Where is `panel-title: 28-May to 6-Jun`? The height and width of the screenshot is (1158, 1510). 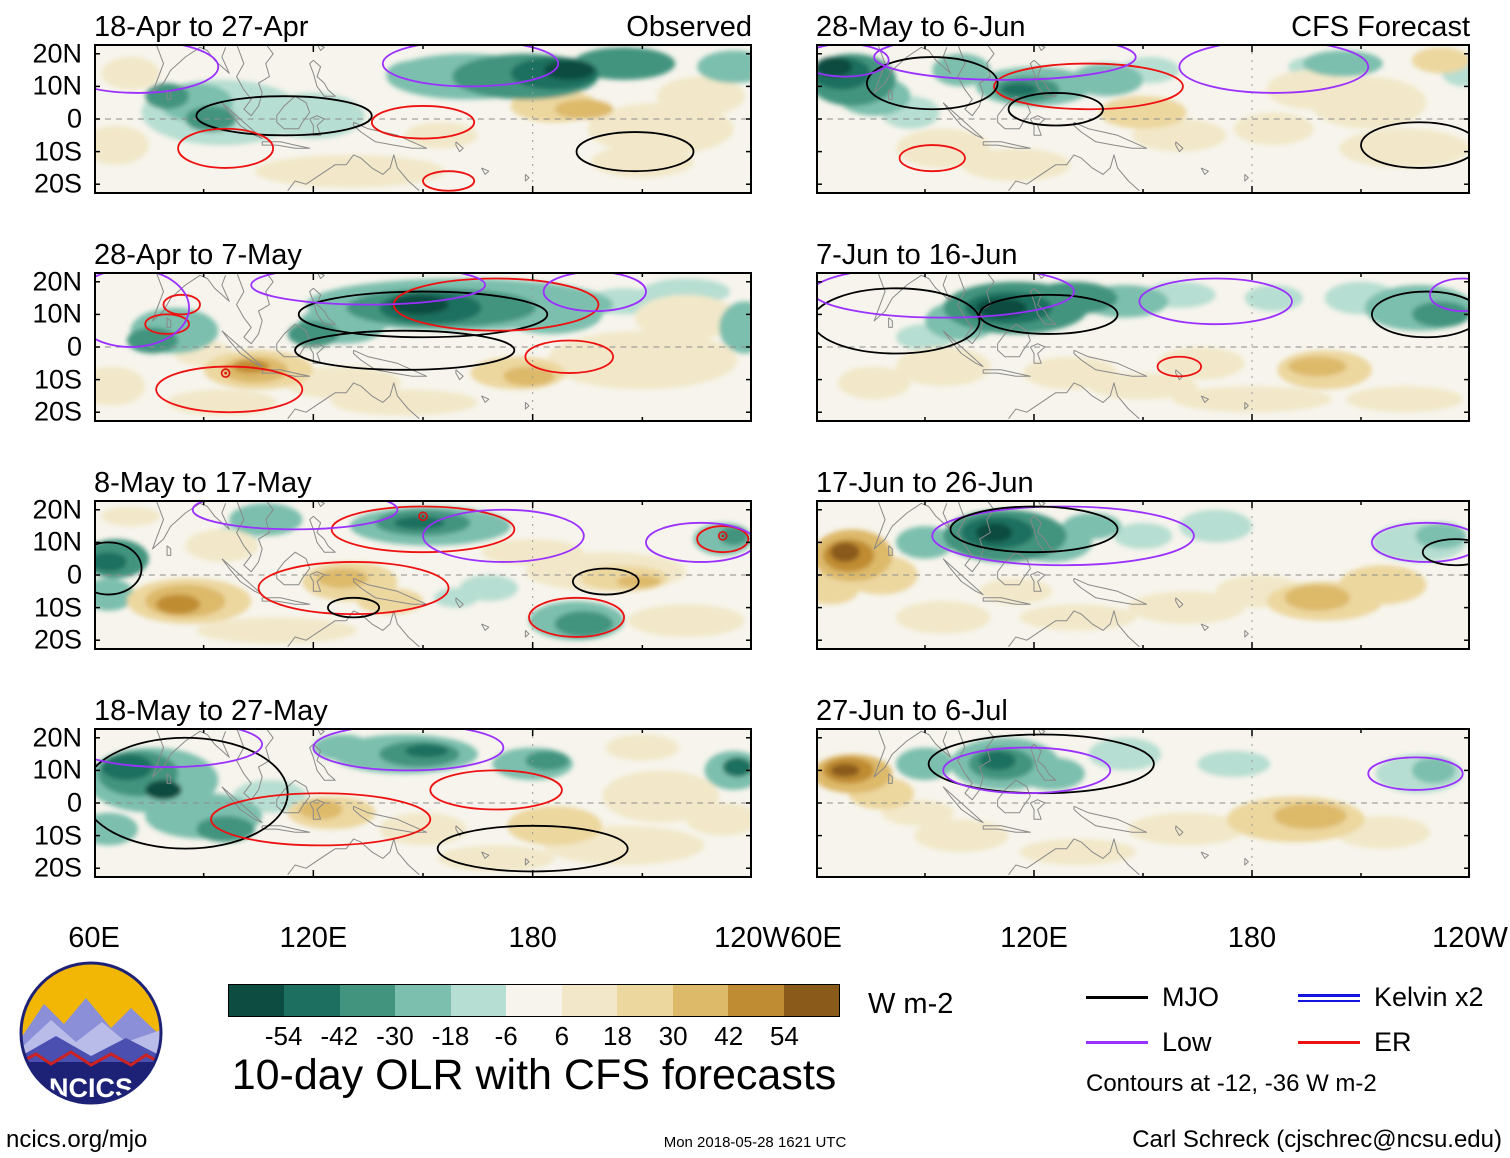 panel-title: 28-May to 6-Jun is located at coordinates (921, 27).